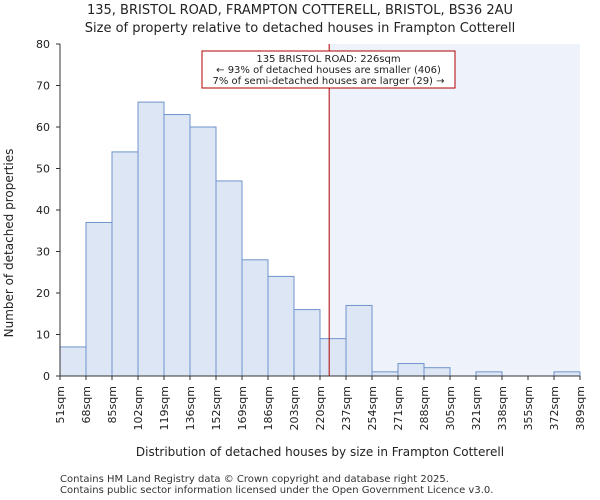 This screenshot has width=600, height=500. I want to click on x-tick-label: 237sqm, so click(346, 408).